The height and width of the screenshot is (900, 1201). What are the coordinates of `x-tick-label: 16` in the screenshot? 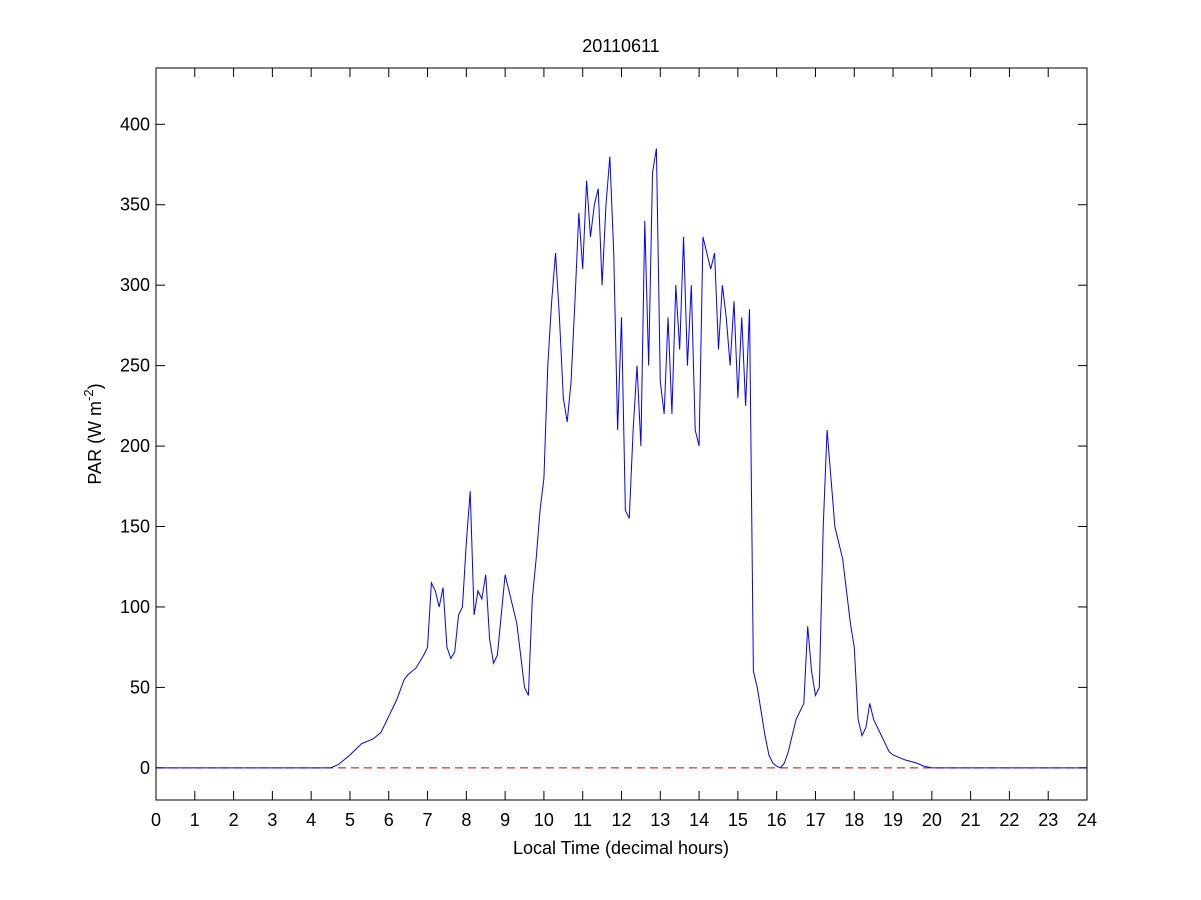 It's located at (777, 820).